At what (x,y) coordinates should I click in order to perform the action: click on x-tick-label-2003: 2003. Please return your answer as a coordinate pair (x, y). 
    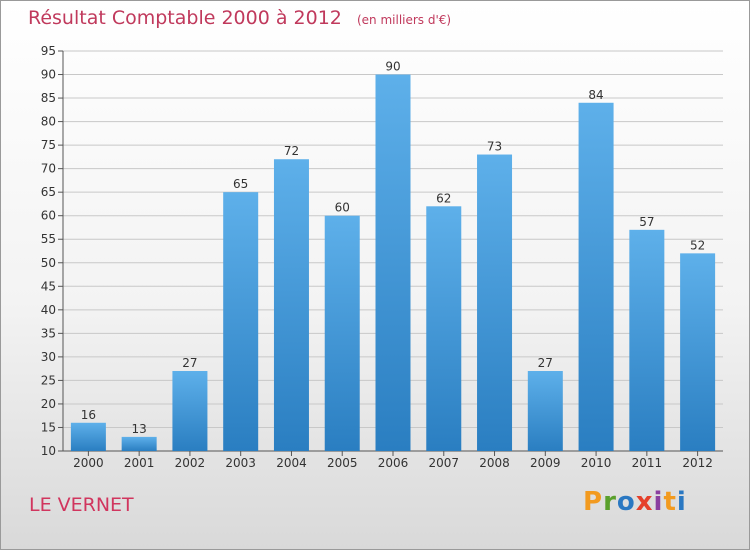
    Looking at the image, I should click on (240, 463).